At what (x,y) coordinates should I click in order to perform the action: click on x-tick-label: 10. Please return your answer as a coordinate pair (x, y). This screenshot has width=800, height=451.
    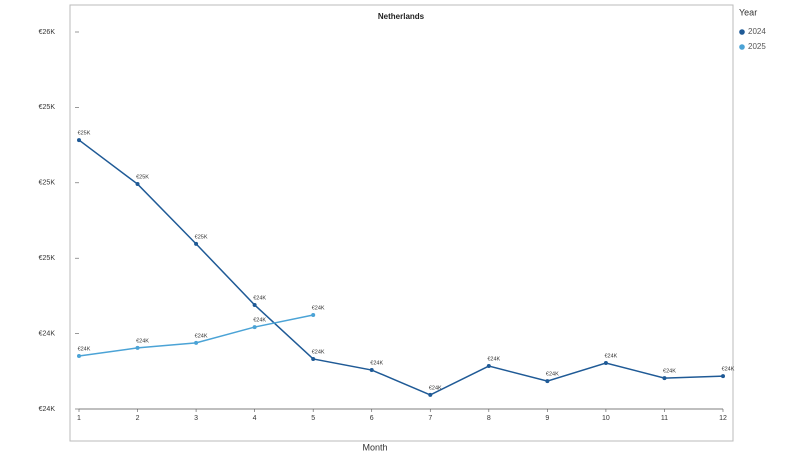
    Looking at the image, I should click on (606, 418).